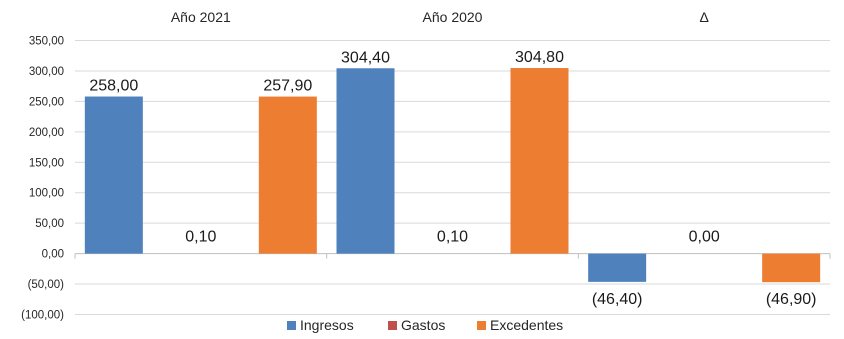  Describe the element at coordinates (791, 299) in the screenshot. I see `data-label: (46,90)` at that location.